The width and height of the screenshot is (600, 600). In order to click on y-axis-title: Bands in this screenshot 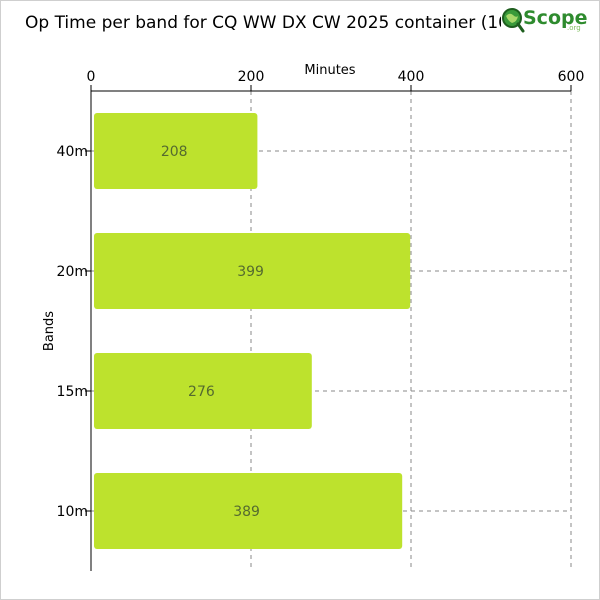, I will do `click(49, 331)`.